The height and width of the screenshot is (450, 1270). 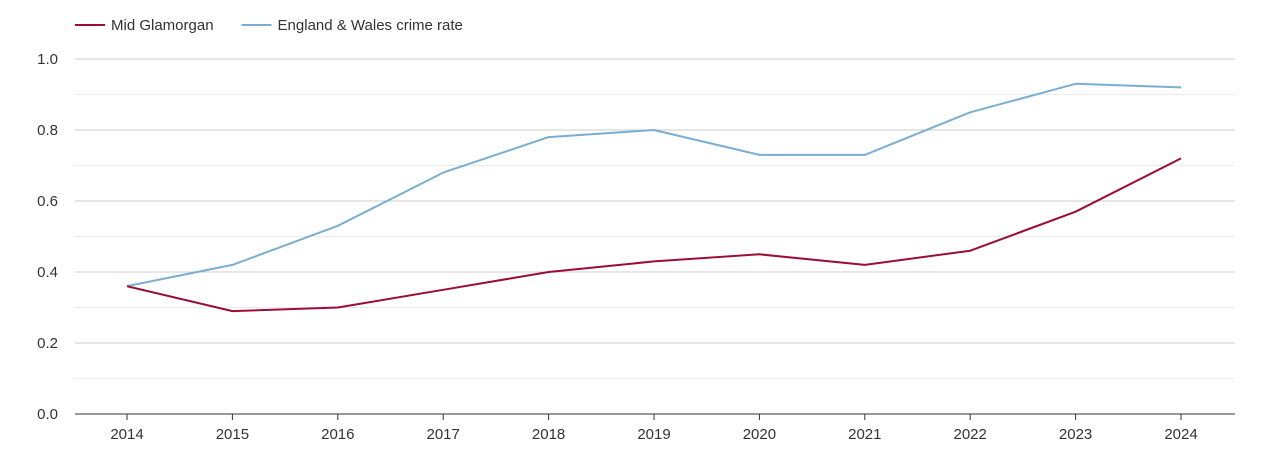 What do you see at coordinates (370, 25) in the screenshot?
I see `legend-label: England & Wales crime rate` at bounding box center [370, 25].